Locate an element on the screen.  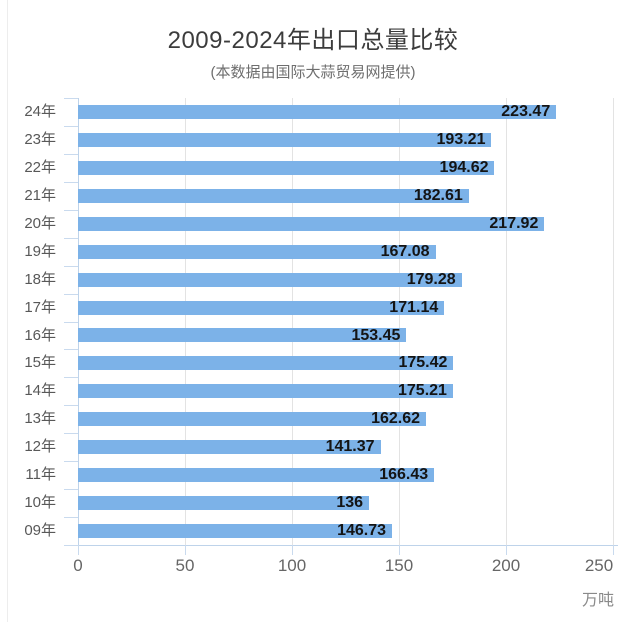
bar-20年 is located at coordinates (311, 223).